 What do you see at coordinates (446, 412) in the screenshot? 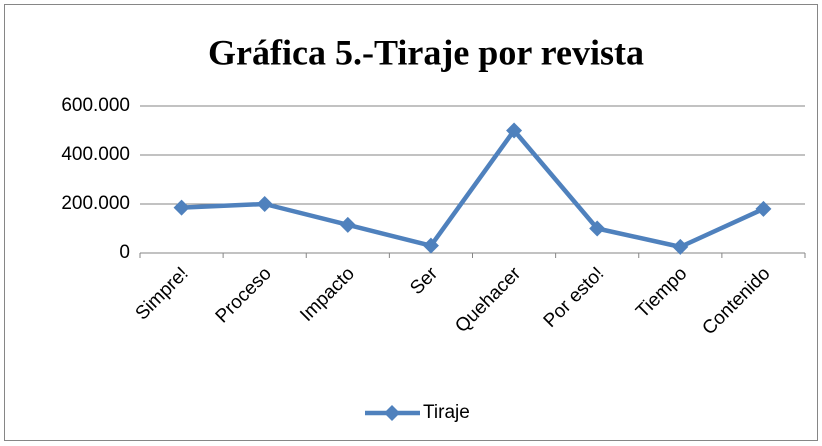
I see `legend-label: Tiraje` at bounding box center [446, 412].